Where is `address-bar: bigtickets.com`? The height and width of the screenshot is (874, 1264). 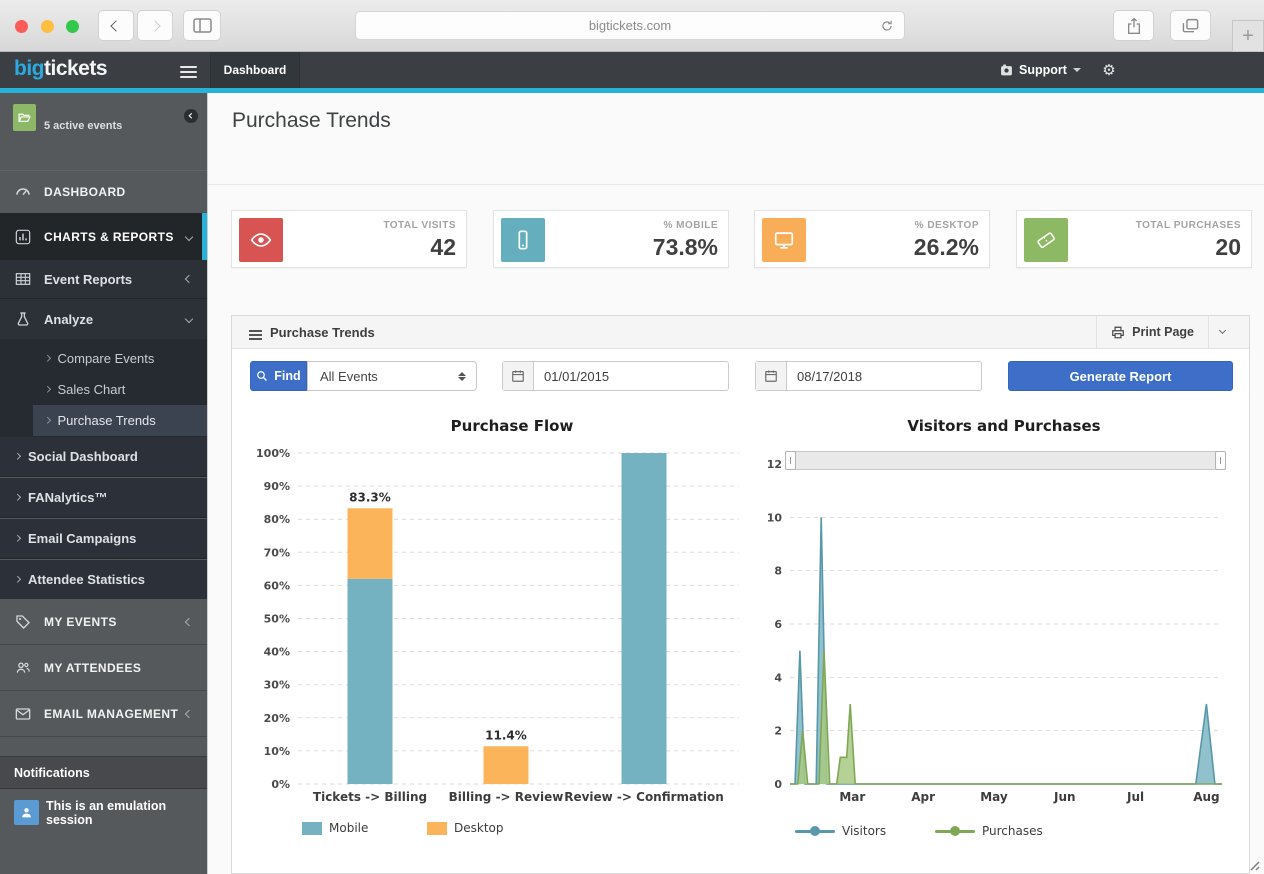 address-bar: bigtickets.com is located at coordinates (630, 25).